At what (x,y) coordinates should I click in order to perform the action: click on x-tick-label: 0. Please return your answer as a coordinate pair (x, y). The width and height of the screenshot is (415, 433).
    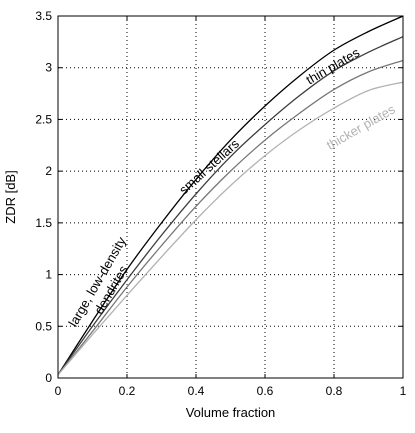
    Looking at the image, I should click on (58, 391).